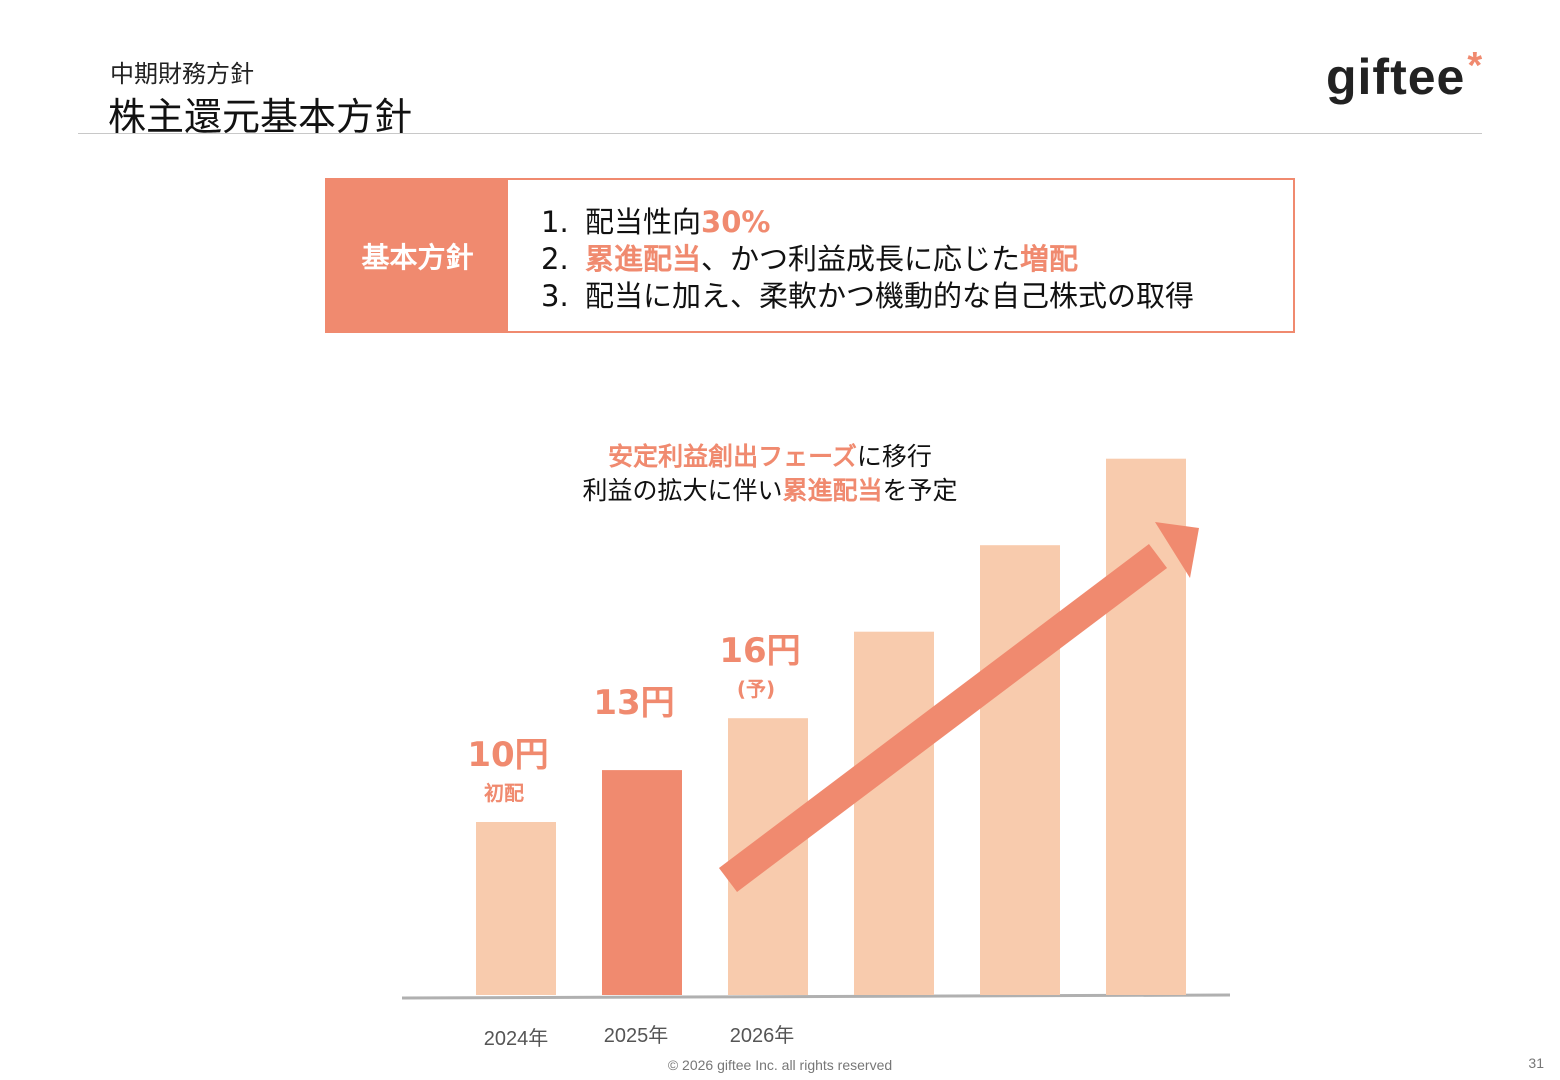 Image resolution: width=1560 pixels, height=1080 pixels. What do you see at coordinates (736, 222) in the screenshot?
I see `policy-highlight-text: 30%` at bounding box center [736, 222].